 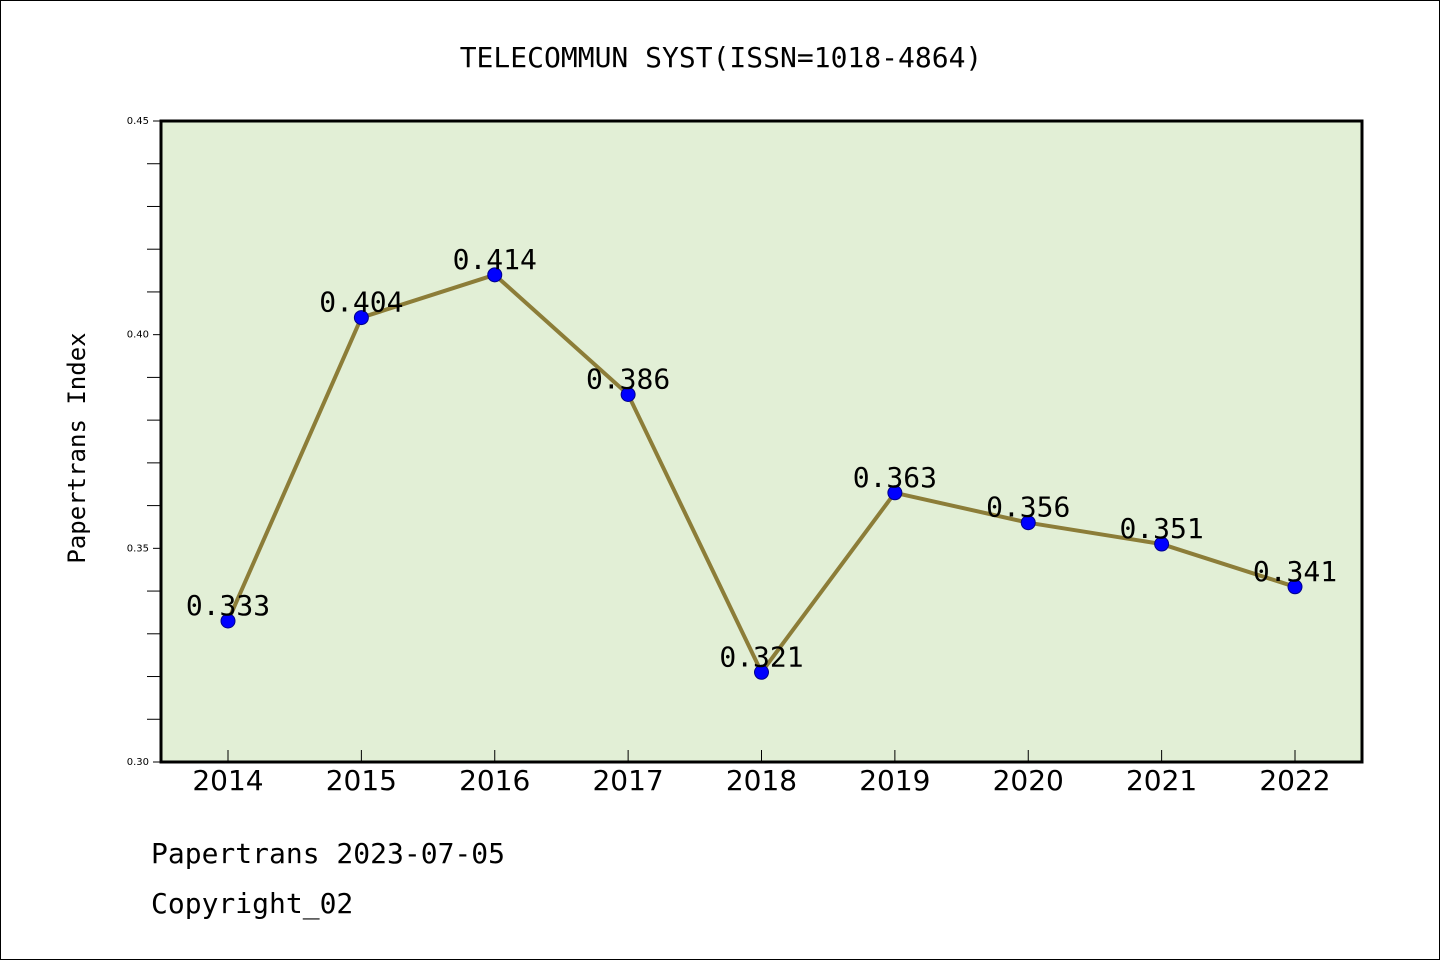 What do you see at coordinates (495, 259) in the screenshot?
I see `data-label: 0.414` at bounding box center [495, 259].